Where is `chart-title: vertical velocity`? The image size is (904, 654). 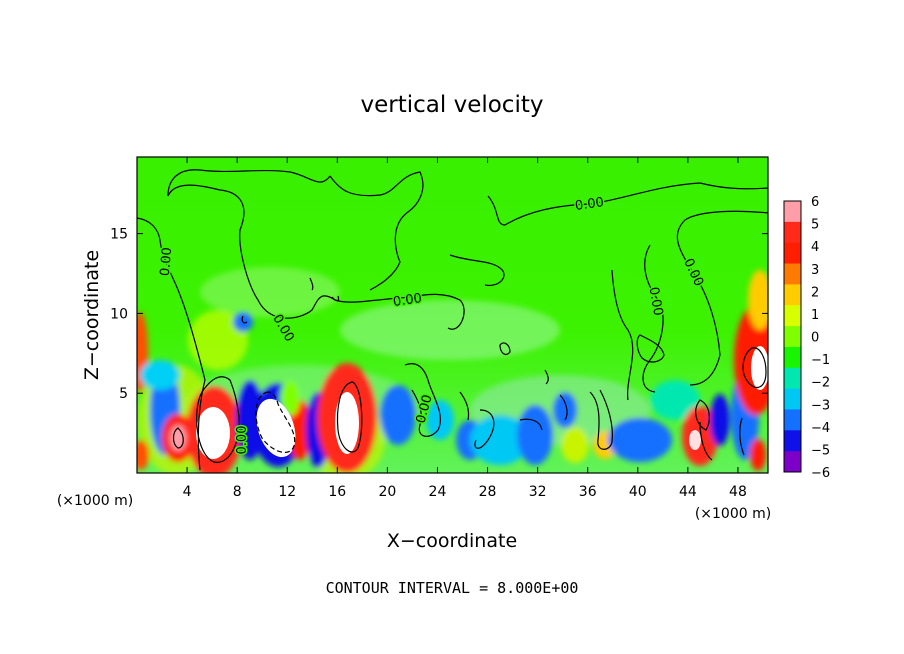
chart-title: vertical velocity is located at coordinates (452, 105).